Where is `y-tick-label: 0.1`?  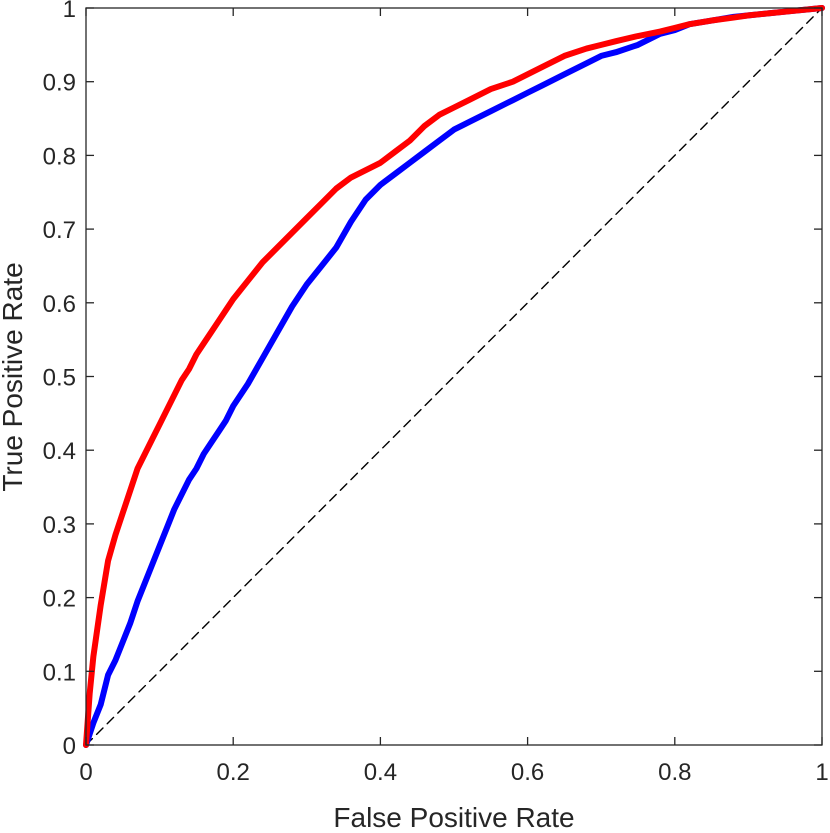 y-tick-label: 0.1 is located at coordinates (59, 672).